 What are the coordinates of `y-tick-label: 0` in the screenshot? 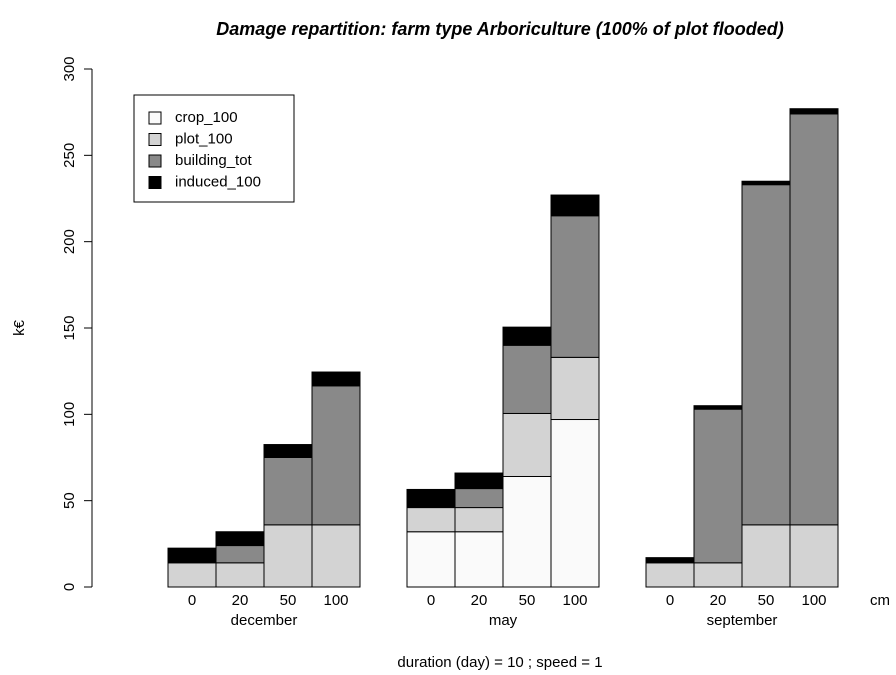 It's located at (69, 587).